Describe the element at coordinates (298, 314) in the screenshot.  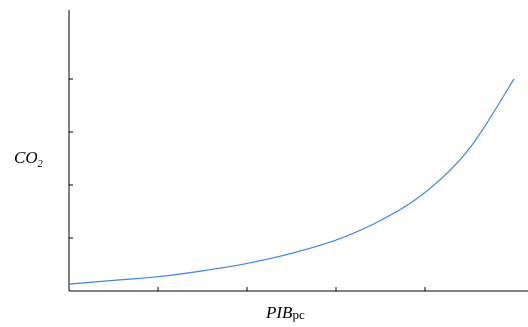
I see `x-axis-label-sub: pc` at that location.